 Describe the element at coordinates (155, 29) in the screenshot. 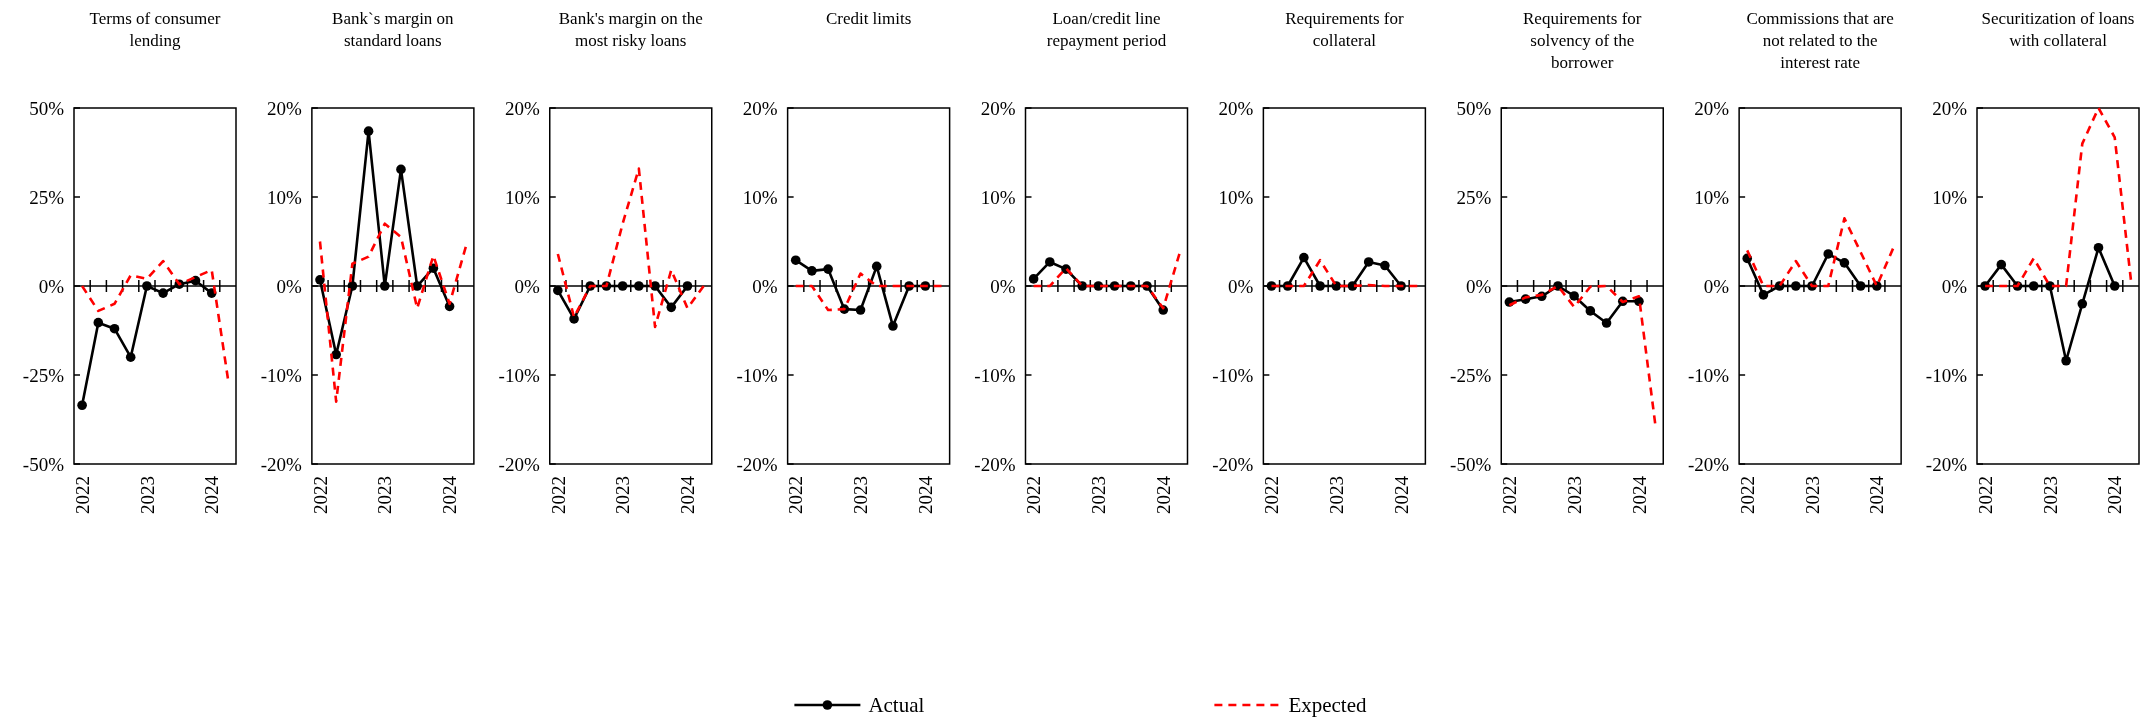

I see `chart-title: Terms of consumer lending` at that location.